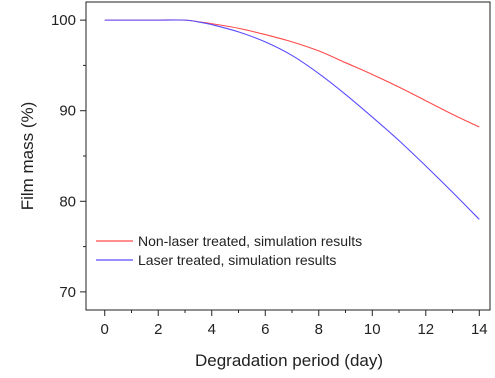 The width and height of the screenshot is (495, 378). Describe the element at coordinates (425, 329) in the screenshot. I see `x-tick-label: 12` at that location.